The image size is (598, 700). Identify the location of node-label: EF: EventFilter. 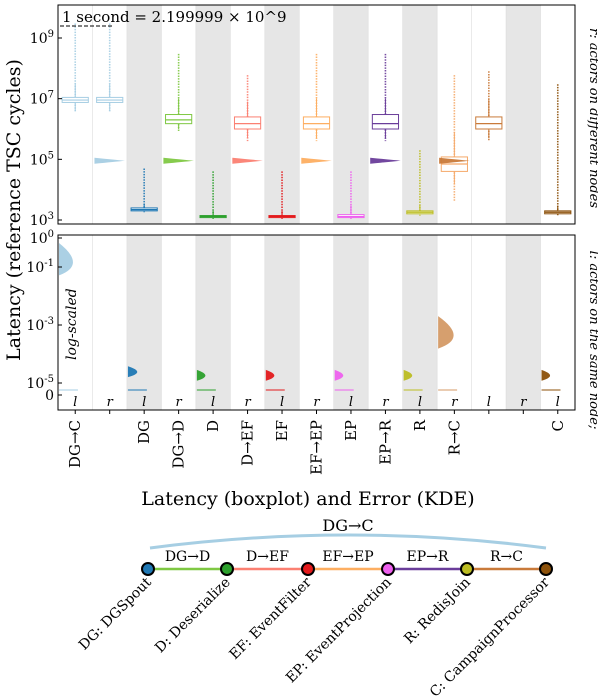
(270, 618).